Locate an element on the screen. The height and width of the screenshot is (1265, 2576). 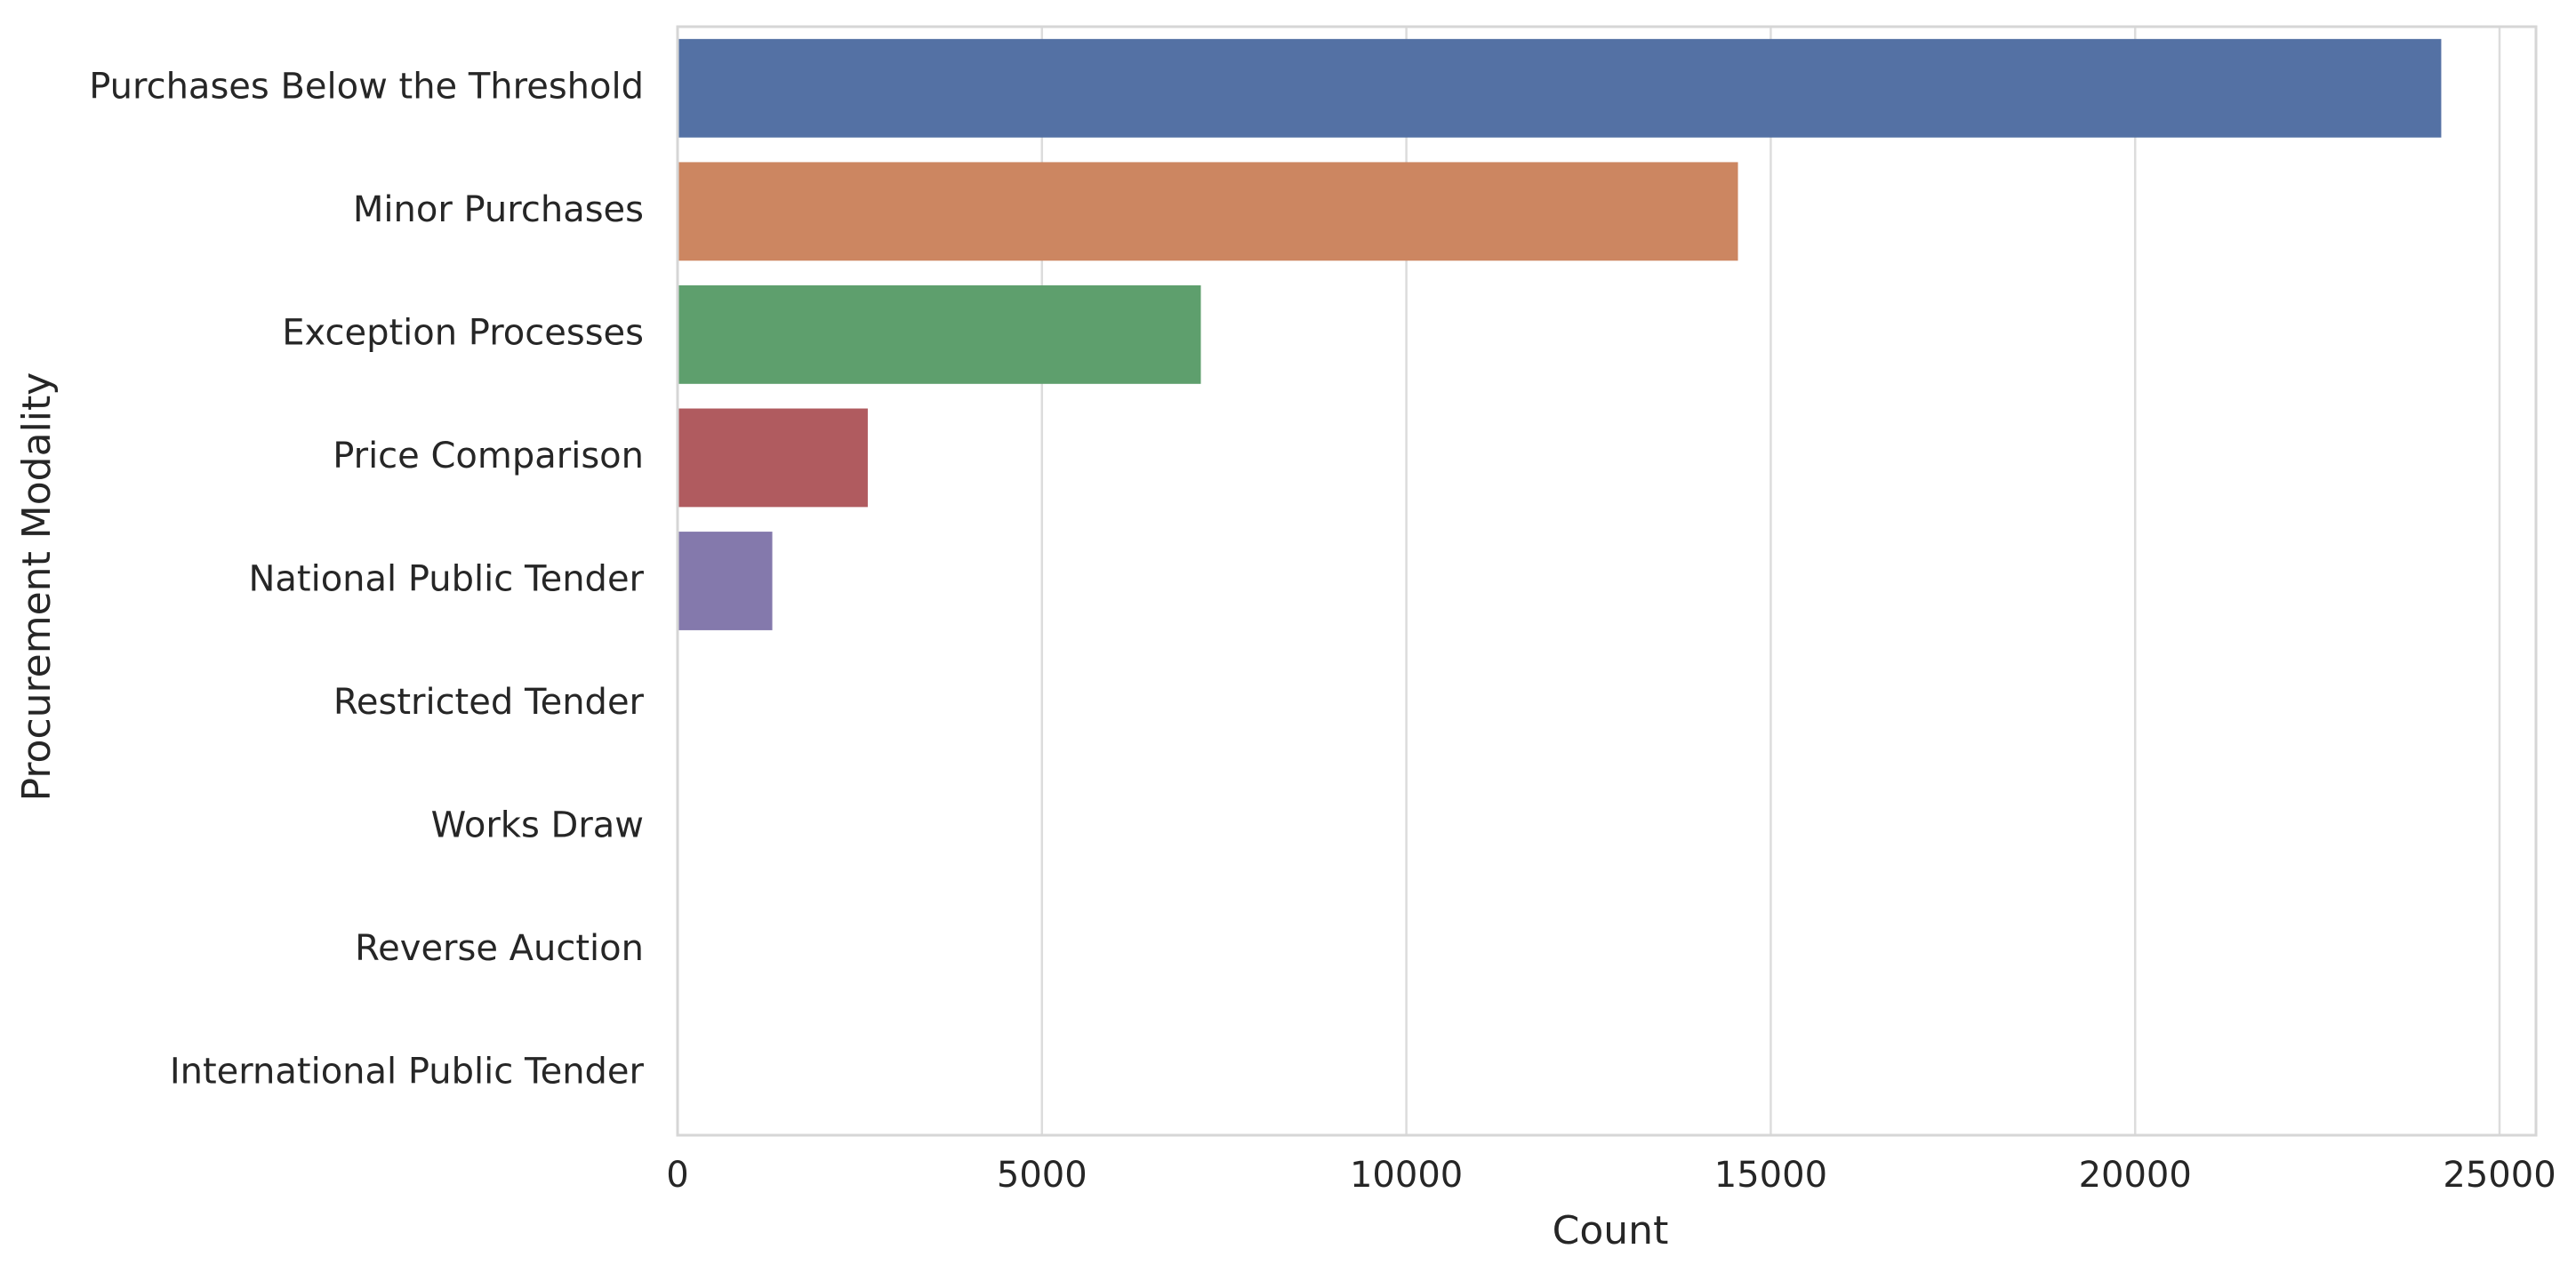
category-label: Restricted Tender is located at coordinates (489, 702).